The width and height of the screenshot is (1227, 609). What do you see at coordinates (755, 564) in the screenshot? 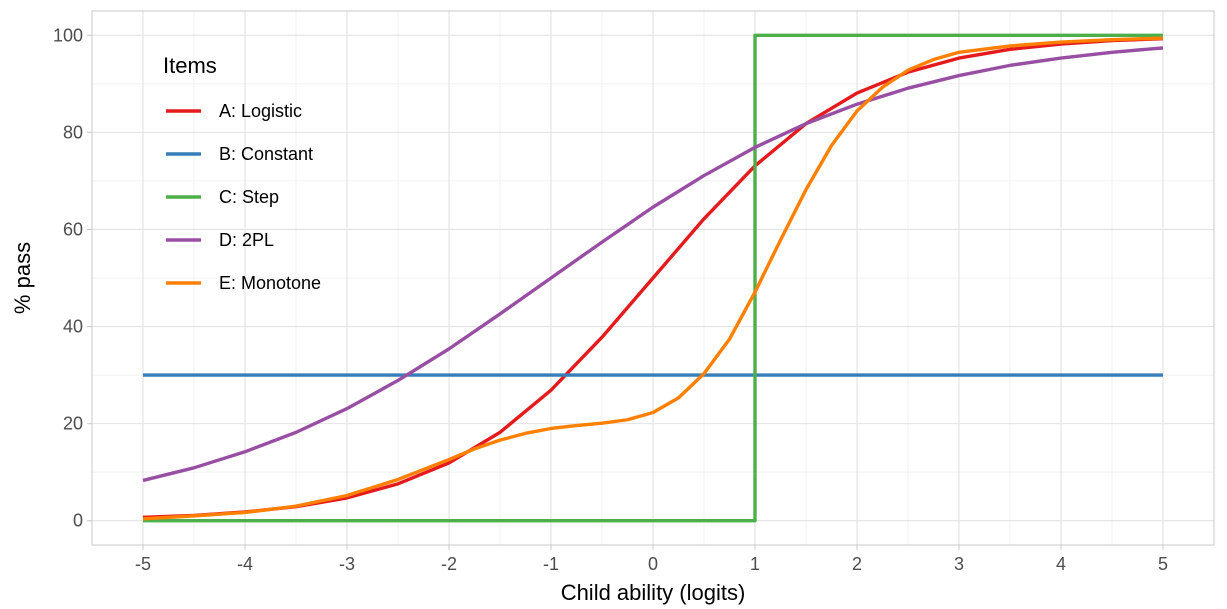
I see `x-tick-label: 1` at bounding box center [755, 564].